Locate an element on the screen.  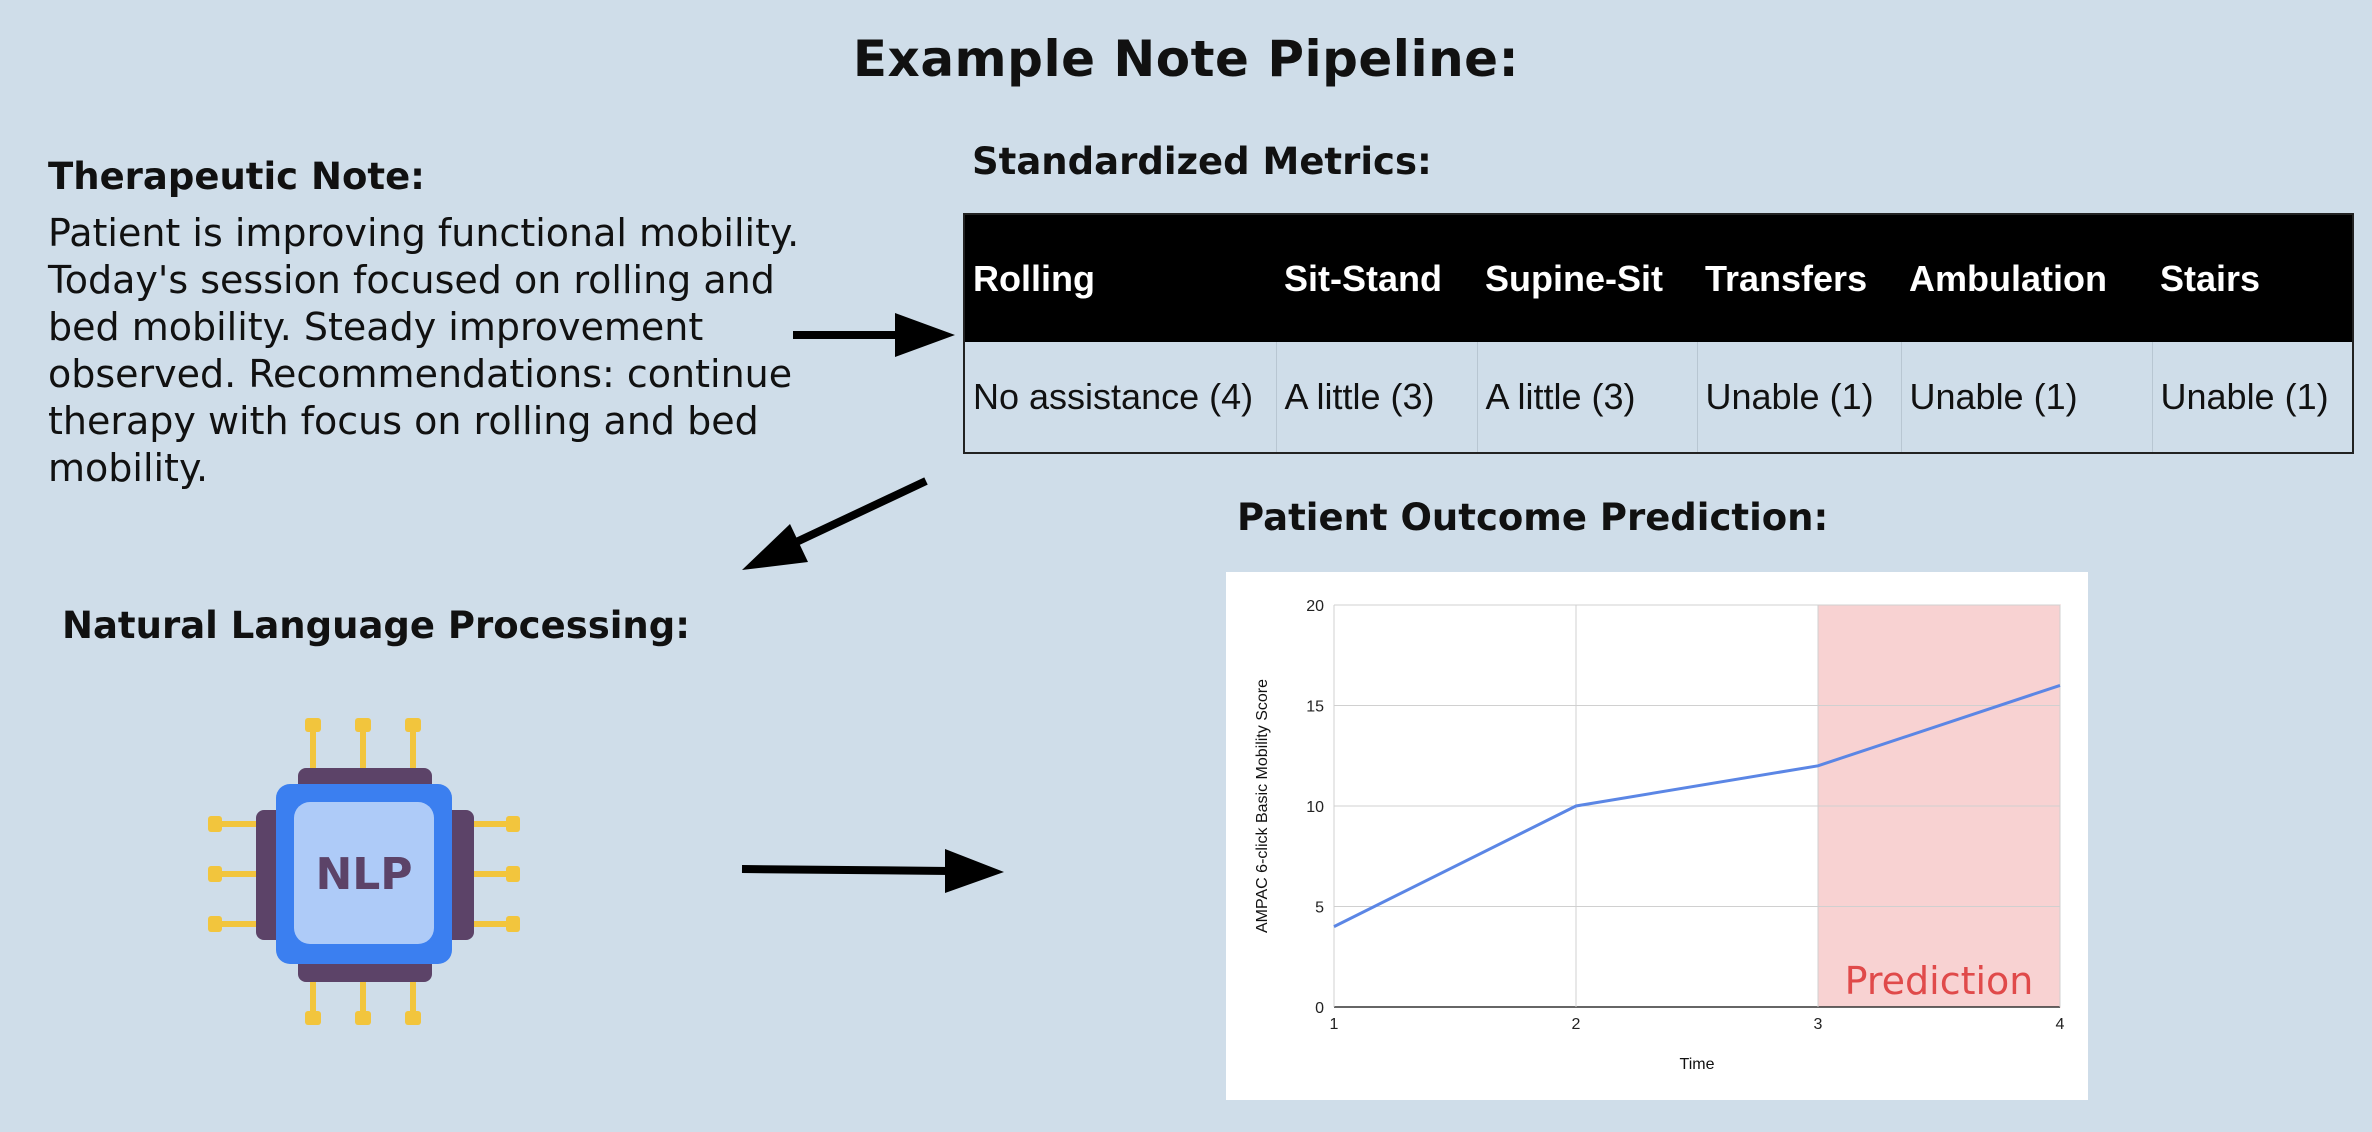
x-axis-label: Time is located at coordinates (1697, 1064).